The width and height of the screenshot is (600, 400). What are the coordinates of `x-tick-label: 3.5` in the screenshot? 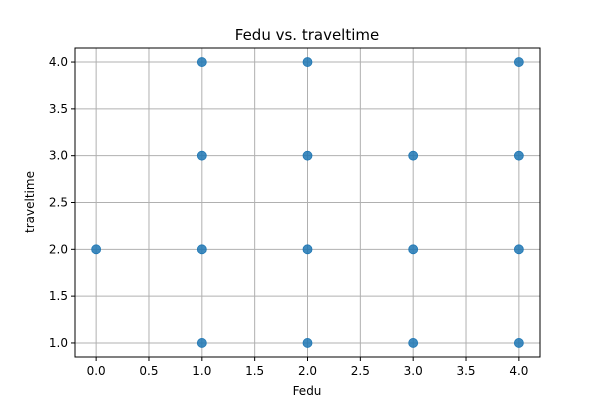 It's located at (465, 371).